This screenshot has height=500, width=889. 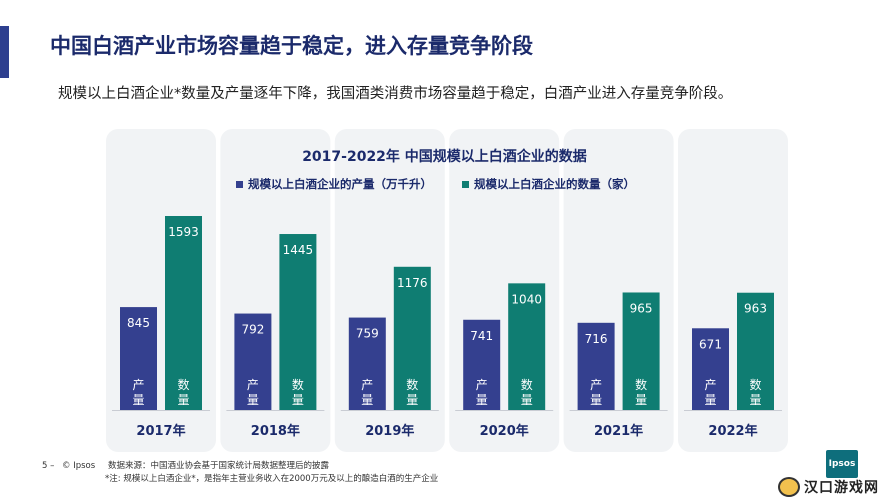 What do you see at coordinates (596, 339) in the screenshot?
I see `bar-value-label: 716` at bounding box center [596, 339].